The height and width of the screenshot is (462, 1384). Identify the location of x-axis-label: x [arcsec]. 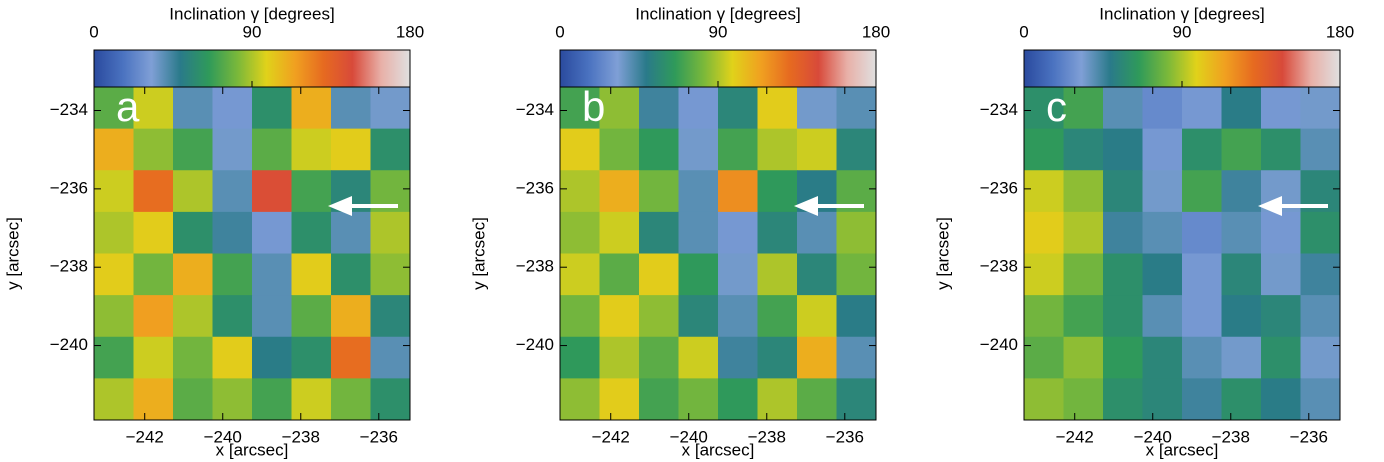
(252, 449).